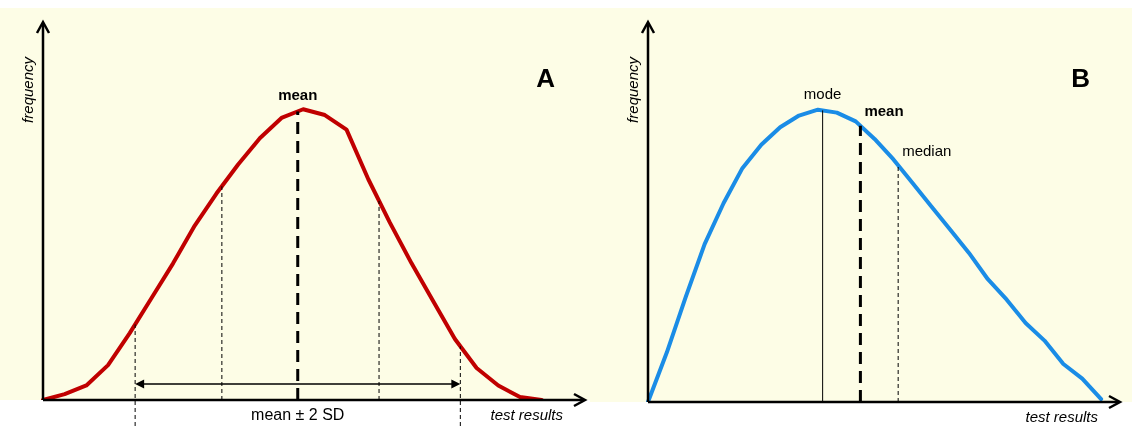 This screenshot has height=432, width=1132. I want to click on text: mode, so click(822, 94).